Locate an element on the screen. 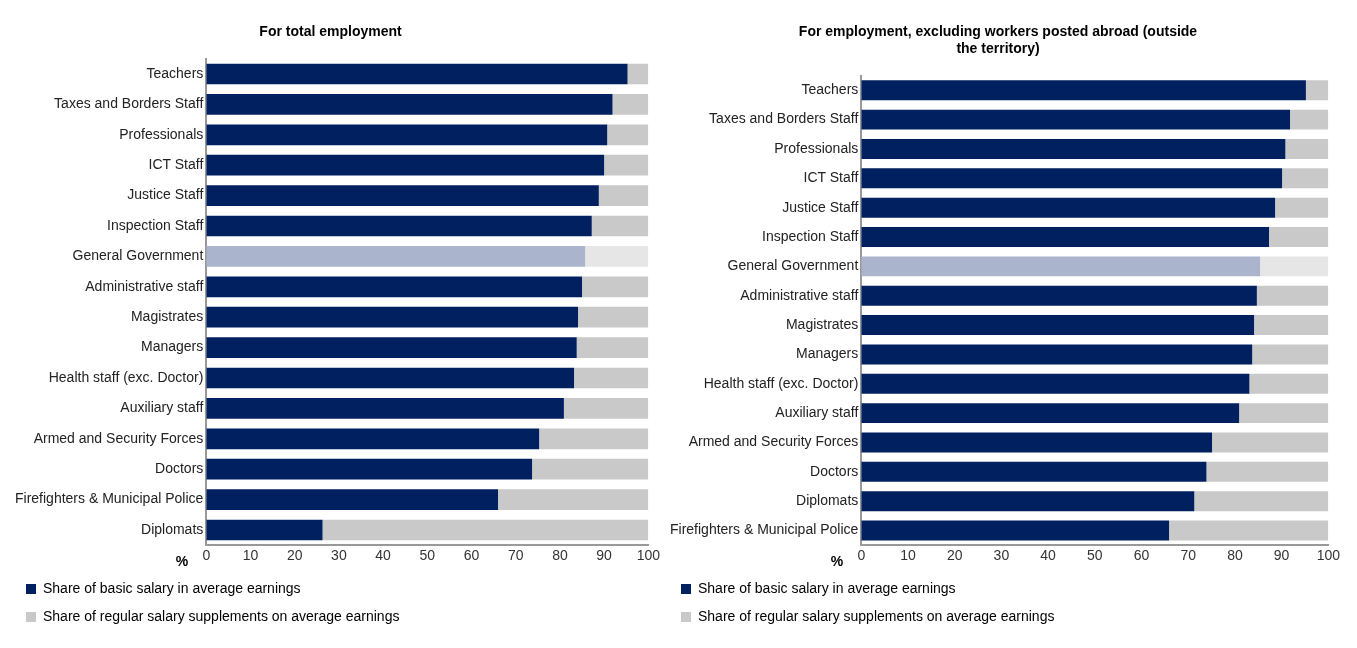 Image resolution: width=1357 pixels, height=648 pixels. y-tick-label: Professionals is located at coordinates (161, 133).